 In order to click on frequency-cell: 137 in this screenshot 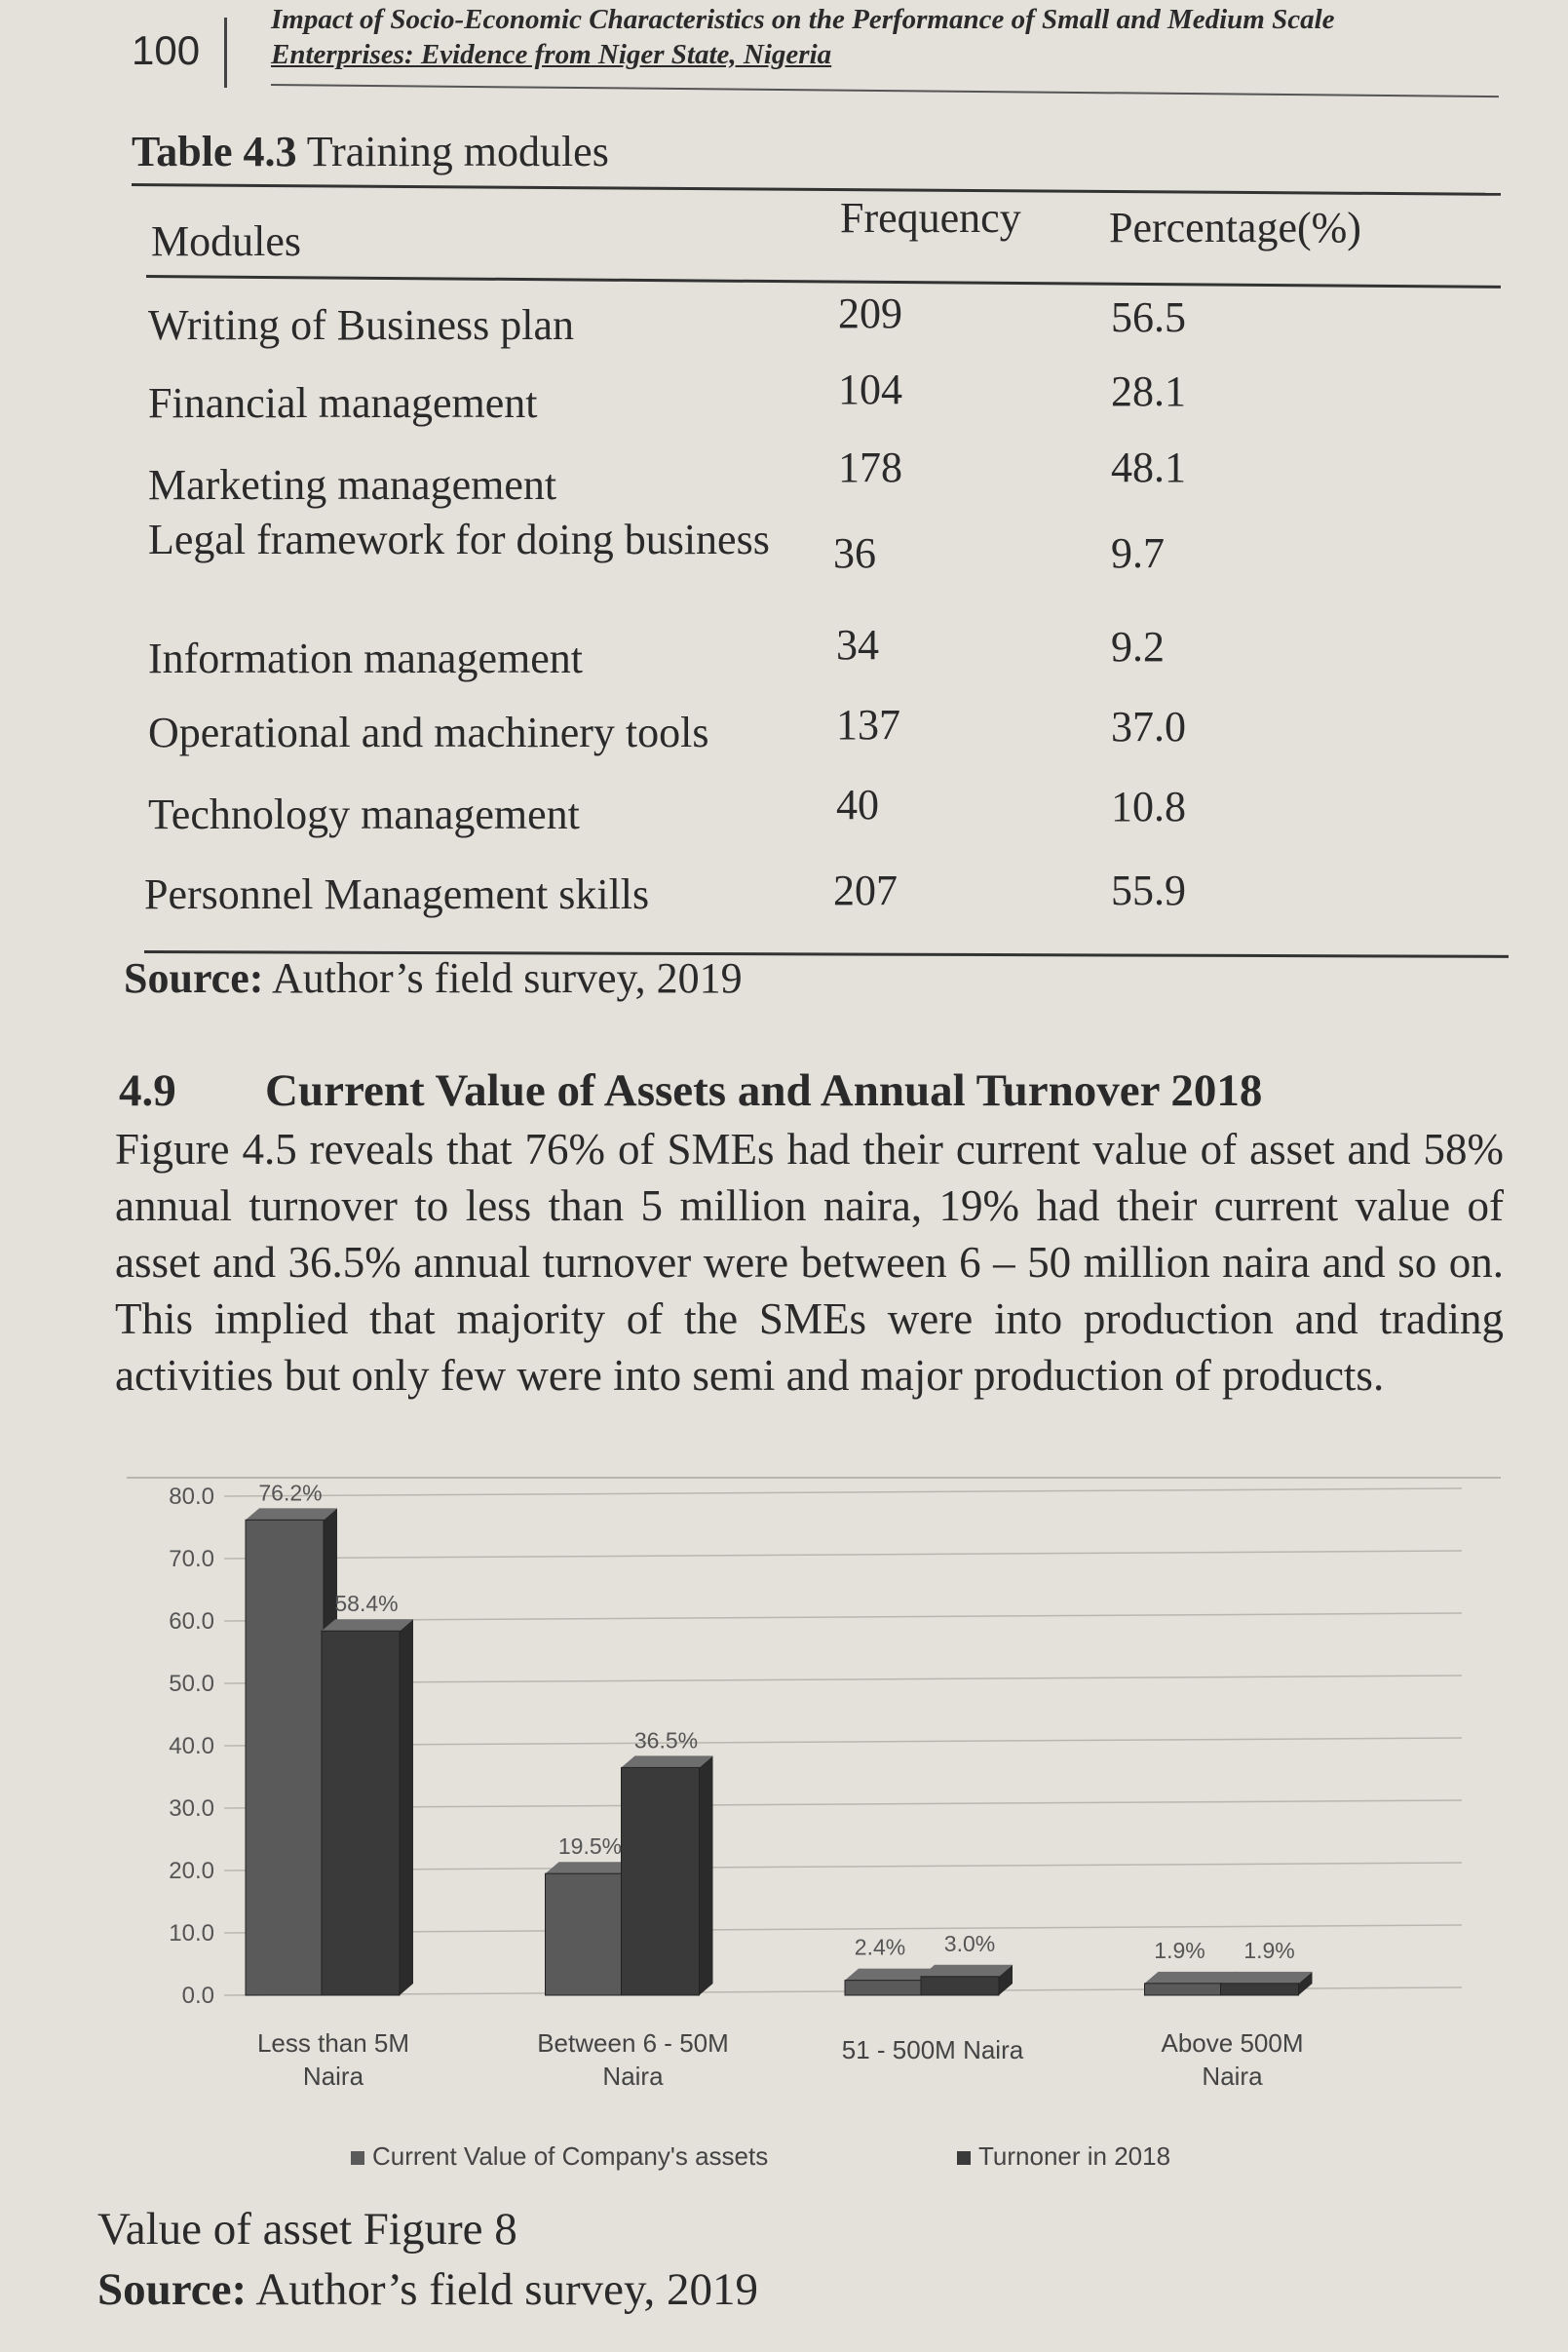, I will do `click(868, 725)`.